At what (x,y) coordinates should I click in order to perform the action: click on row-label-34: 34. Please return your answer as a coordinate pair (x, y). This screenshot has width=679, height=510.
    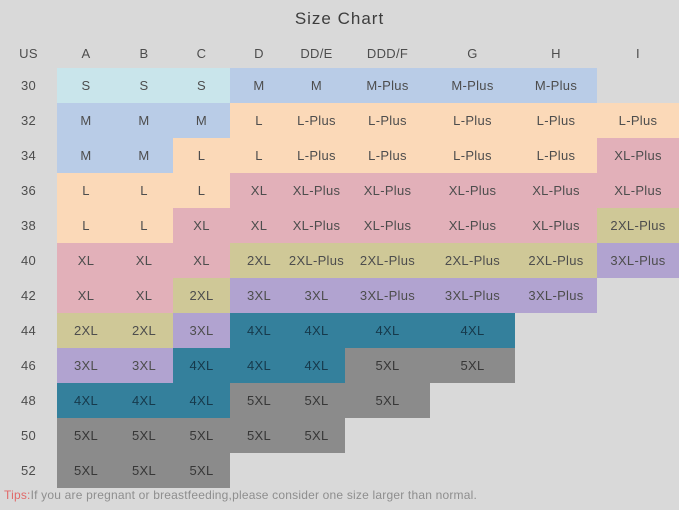
    Looking at the image, I should click on (28, 155).